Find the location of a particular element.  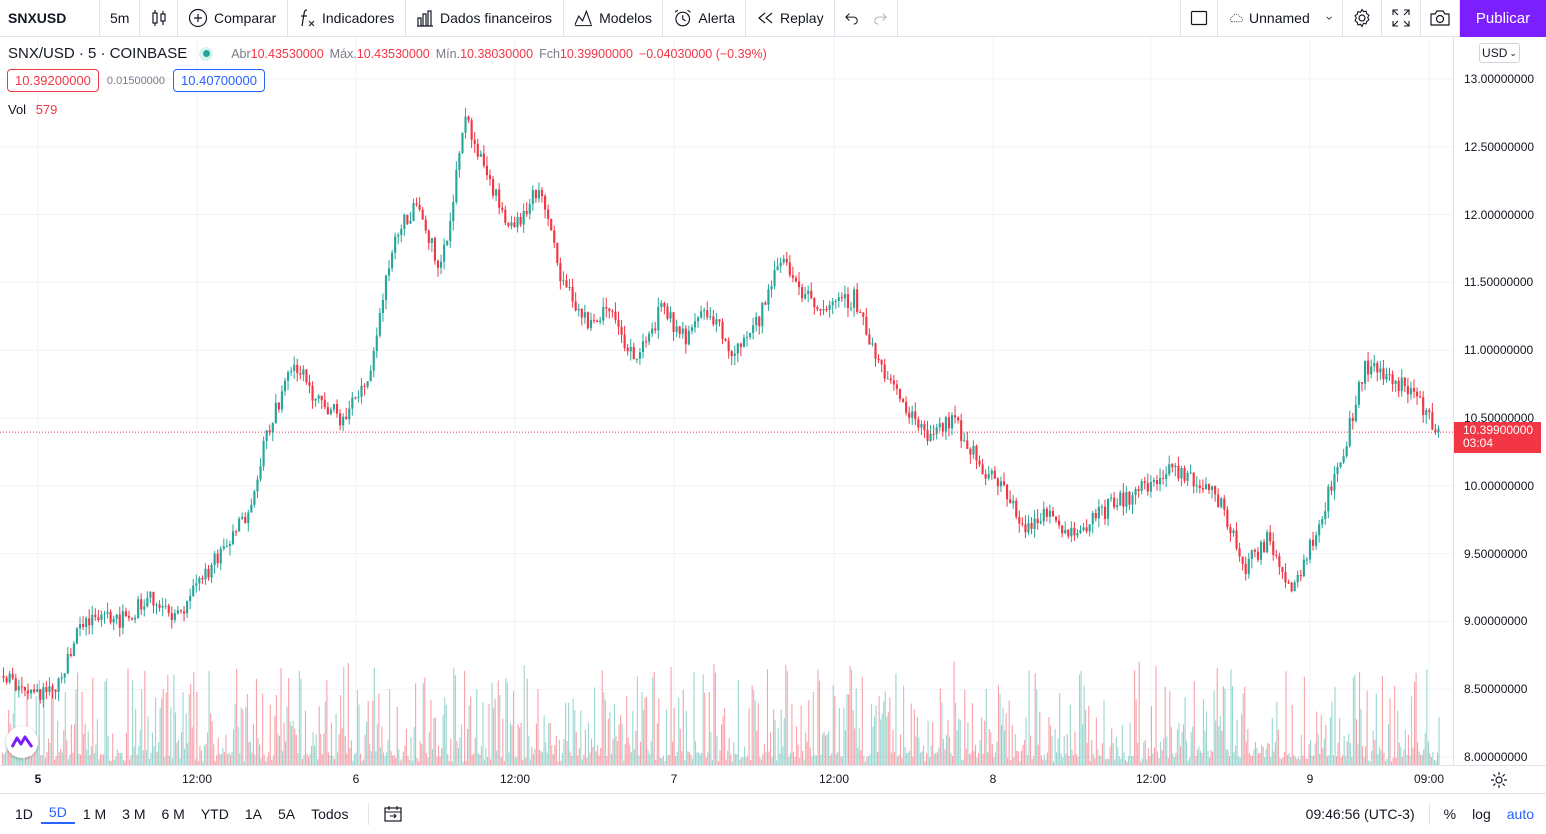

symbol-search-button: SNXUSD is located at coordinates (50, 18).